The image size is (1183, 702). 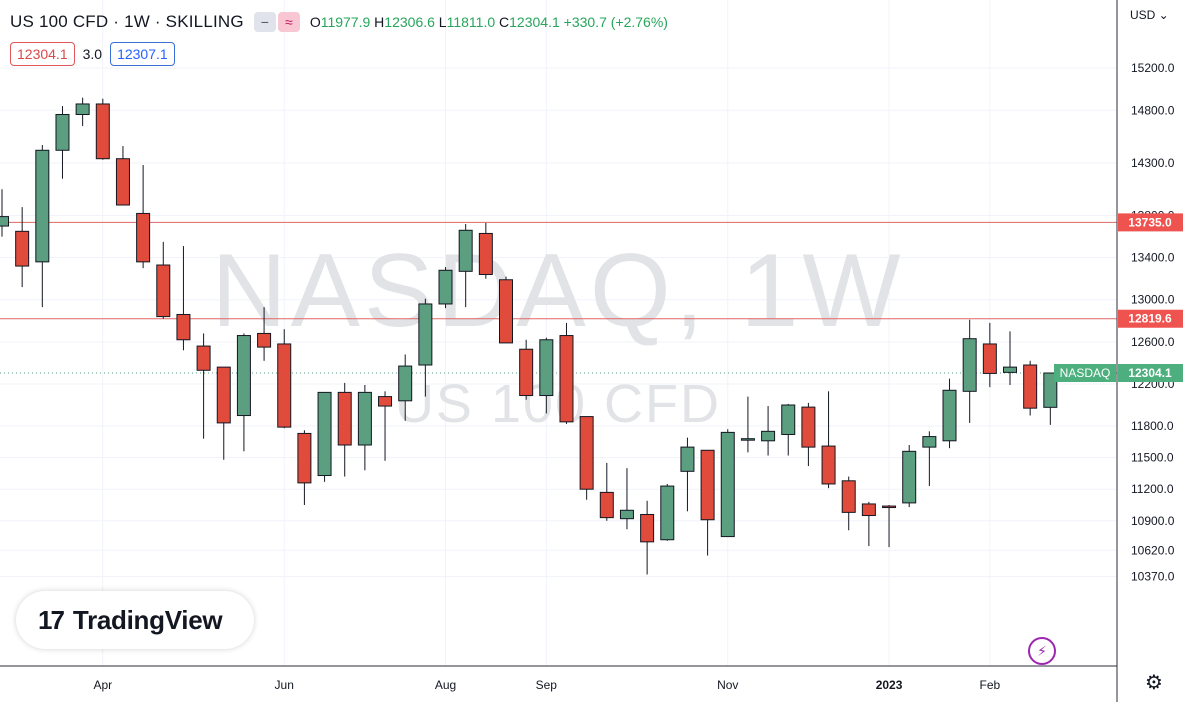 What do you see at coordinates (127, 21) in the screenshot?
I see `symbol-title: US 100 CFD · 1W · SKILLING` at bounding box center [127, 21].